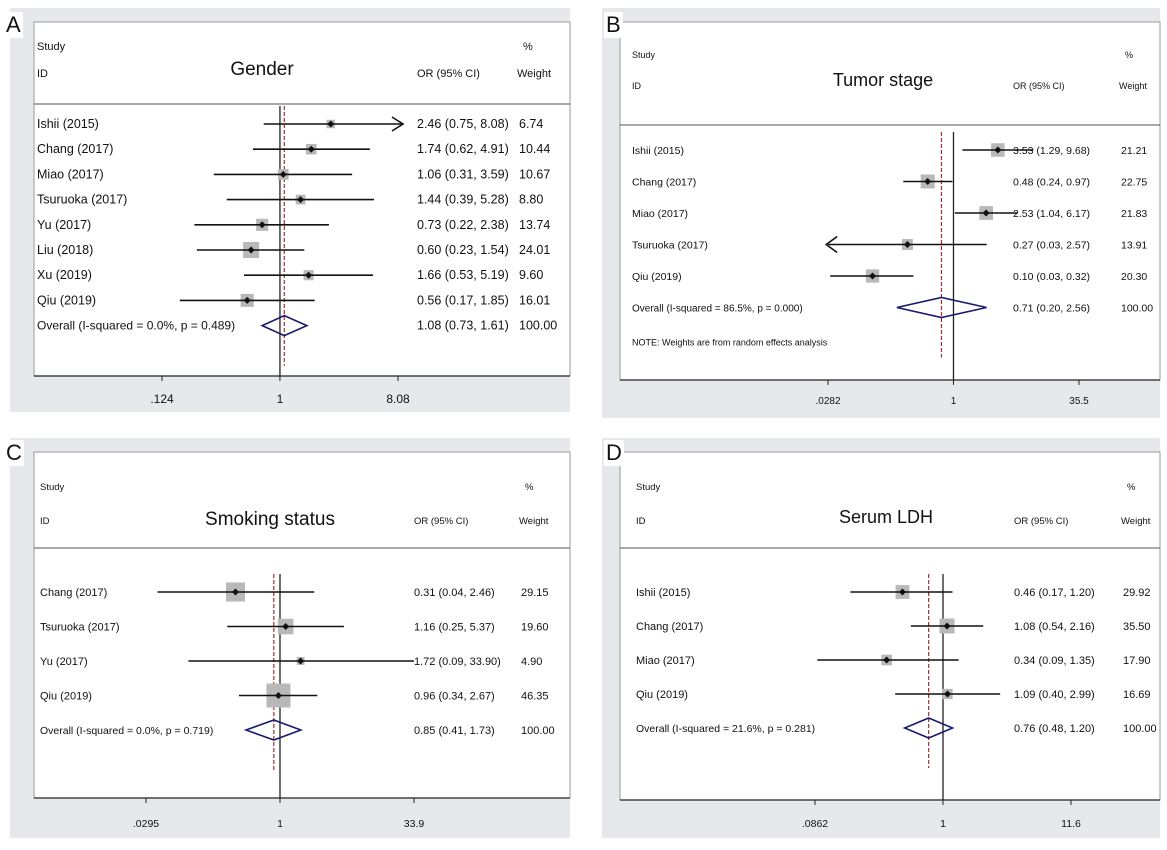  Describe the element at coordinates (1054, 661) in the screenshot. I see `study-ci: 0.34 (0.09, 1.35)` at that location.